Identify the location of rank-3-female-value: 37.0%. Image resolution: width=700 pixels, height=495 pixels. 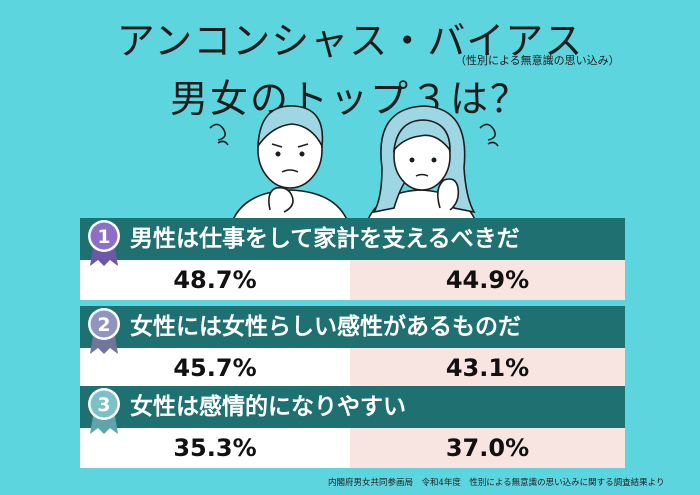
(487, 448).